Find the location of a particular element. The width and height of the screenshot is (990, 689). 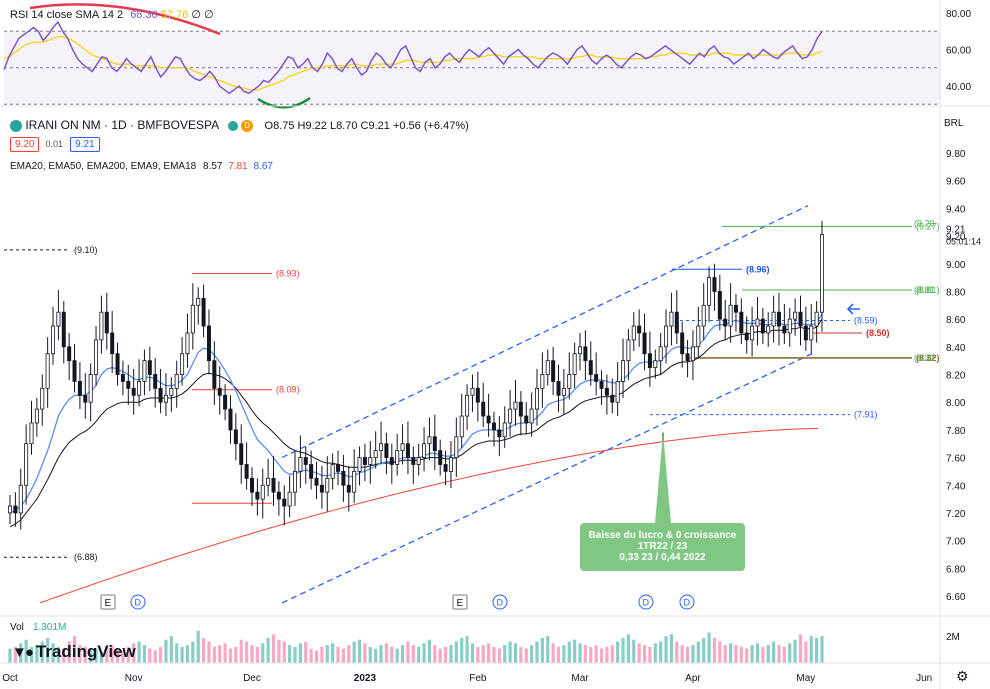

annotation-pointer is located at coordinates (663, 477).